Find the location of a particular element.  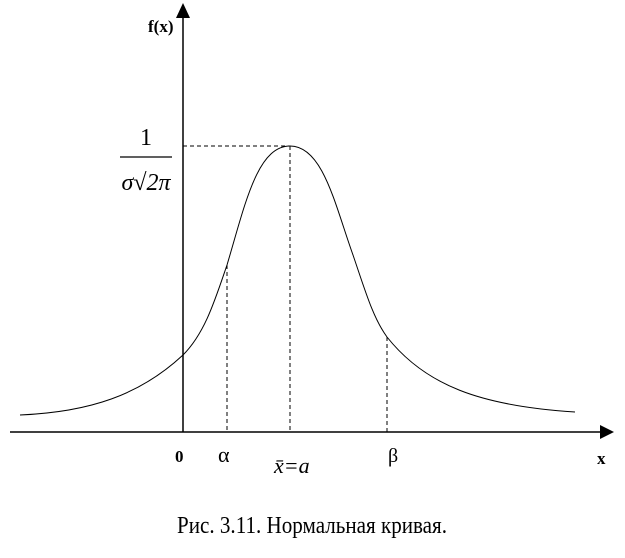

caption: Рис. 3.11. Нормальная кривая. is located at coordinates (312, 526).